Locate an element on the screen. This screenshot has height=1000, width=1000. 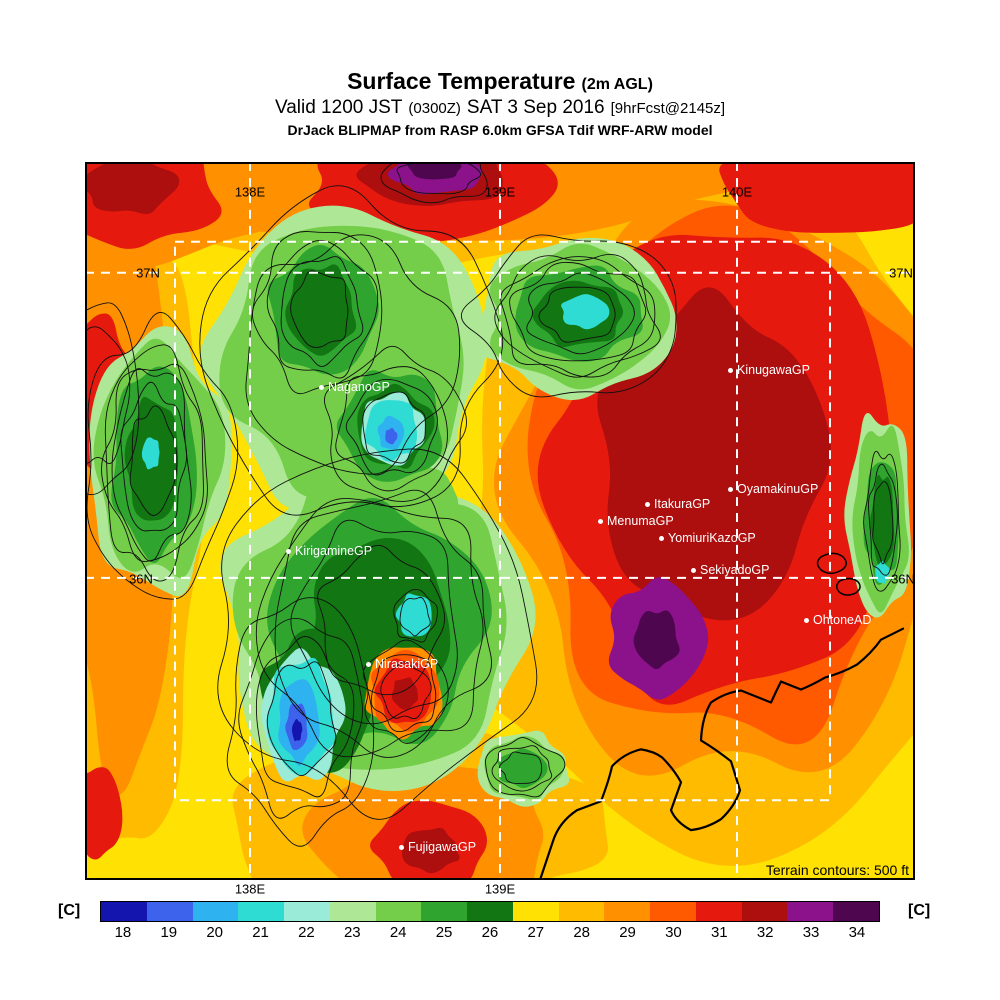
page-title-suffix: (2m AGL) is located at coordinates (617, 84).